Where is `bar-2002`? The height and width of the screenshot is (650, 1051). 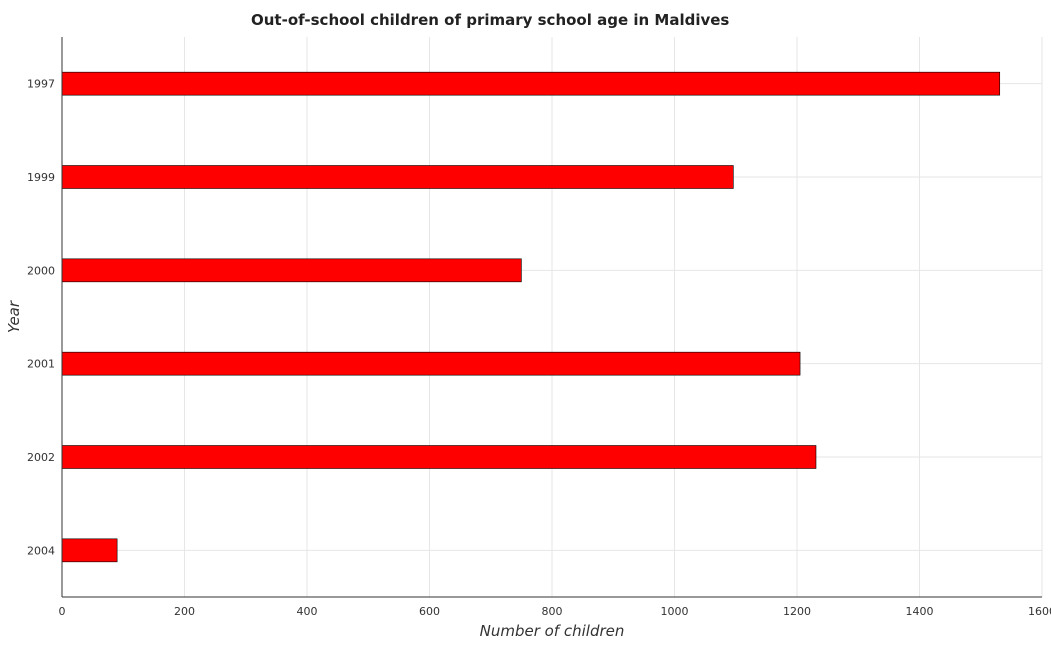
bar-2002 is located at coordinates (439, 457).